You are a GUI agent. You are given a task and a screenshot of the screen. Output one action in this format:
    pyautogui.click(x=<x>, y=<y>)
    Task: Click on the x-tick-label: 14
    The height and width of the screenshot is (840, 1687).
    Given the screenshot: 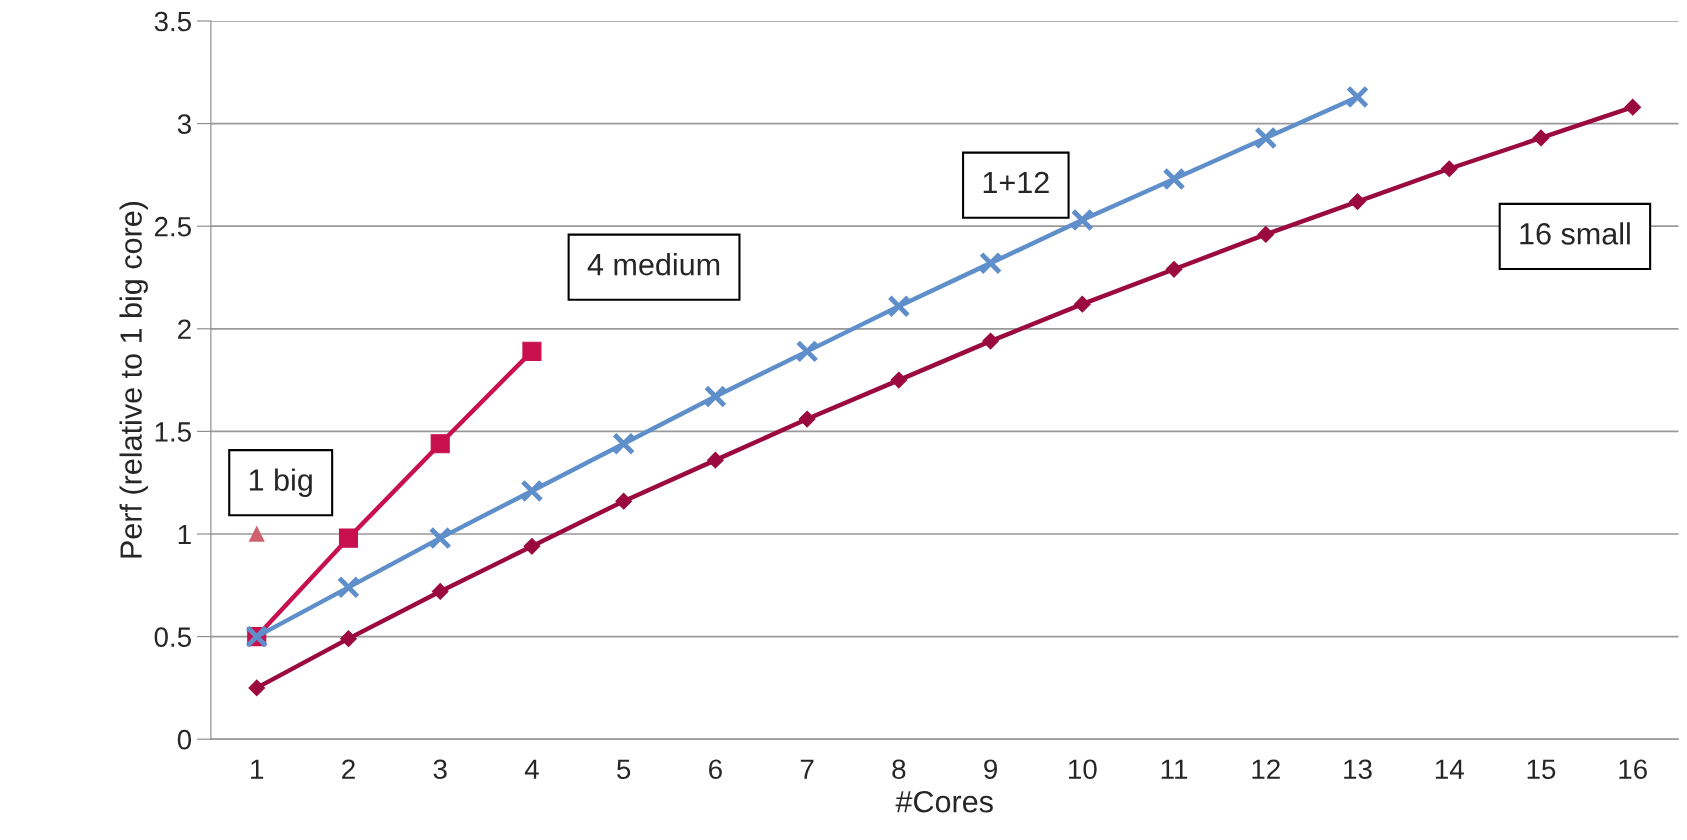 What is the action you would take?
    pyautogui.click(x=1449, y=769)
    